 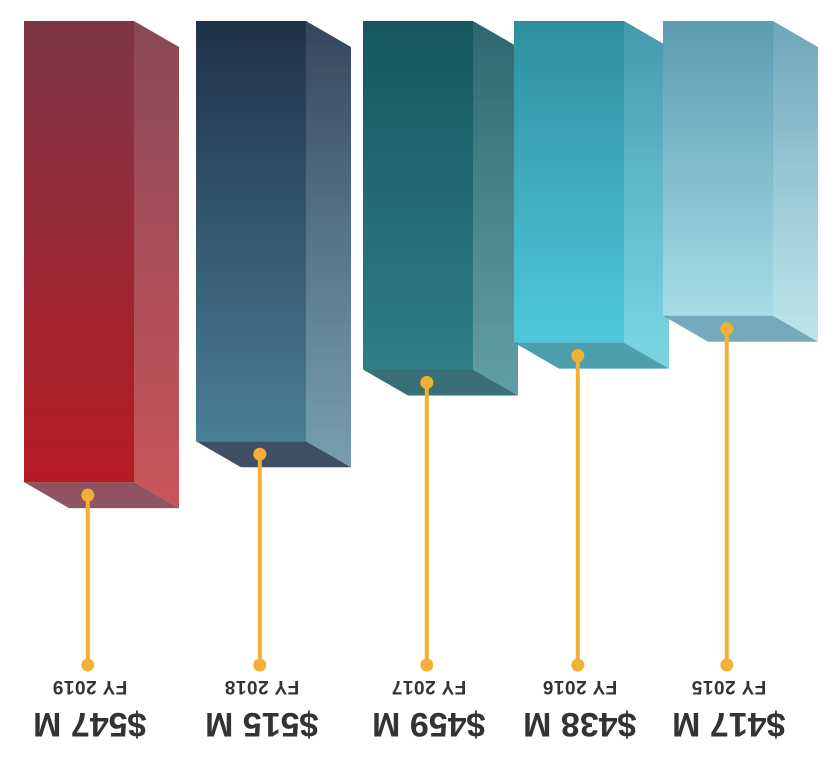 I want to click on bar-fy-2018, so click(x=273, y=244).